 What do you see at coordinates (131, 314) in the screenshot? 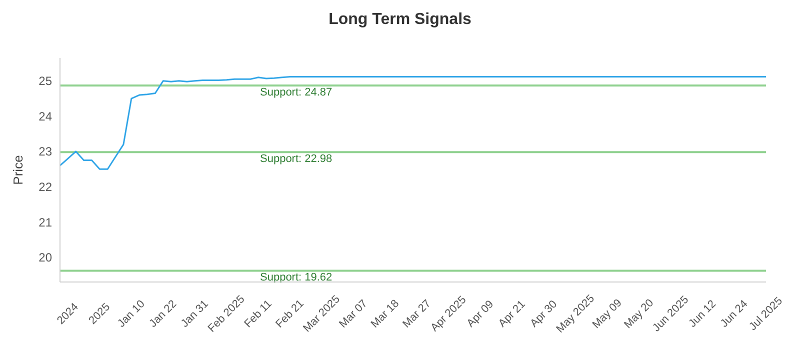
I see `x-tick-label: Jan 10` at bounding box center [131, 314].